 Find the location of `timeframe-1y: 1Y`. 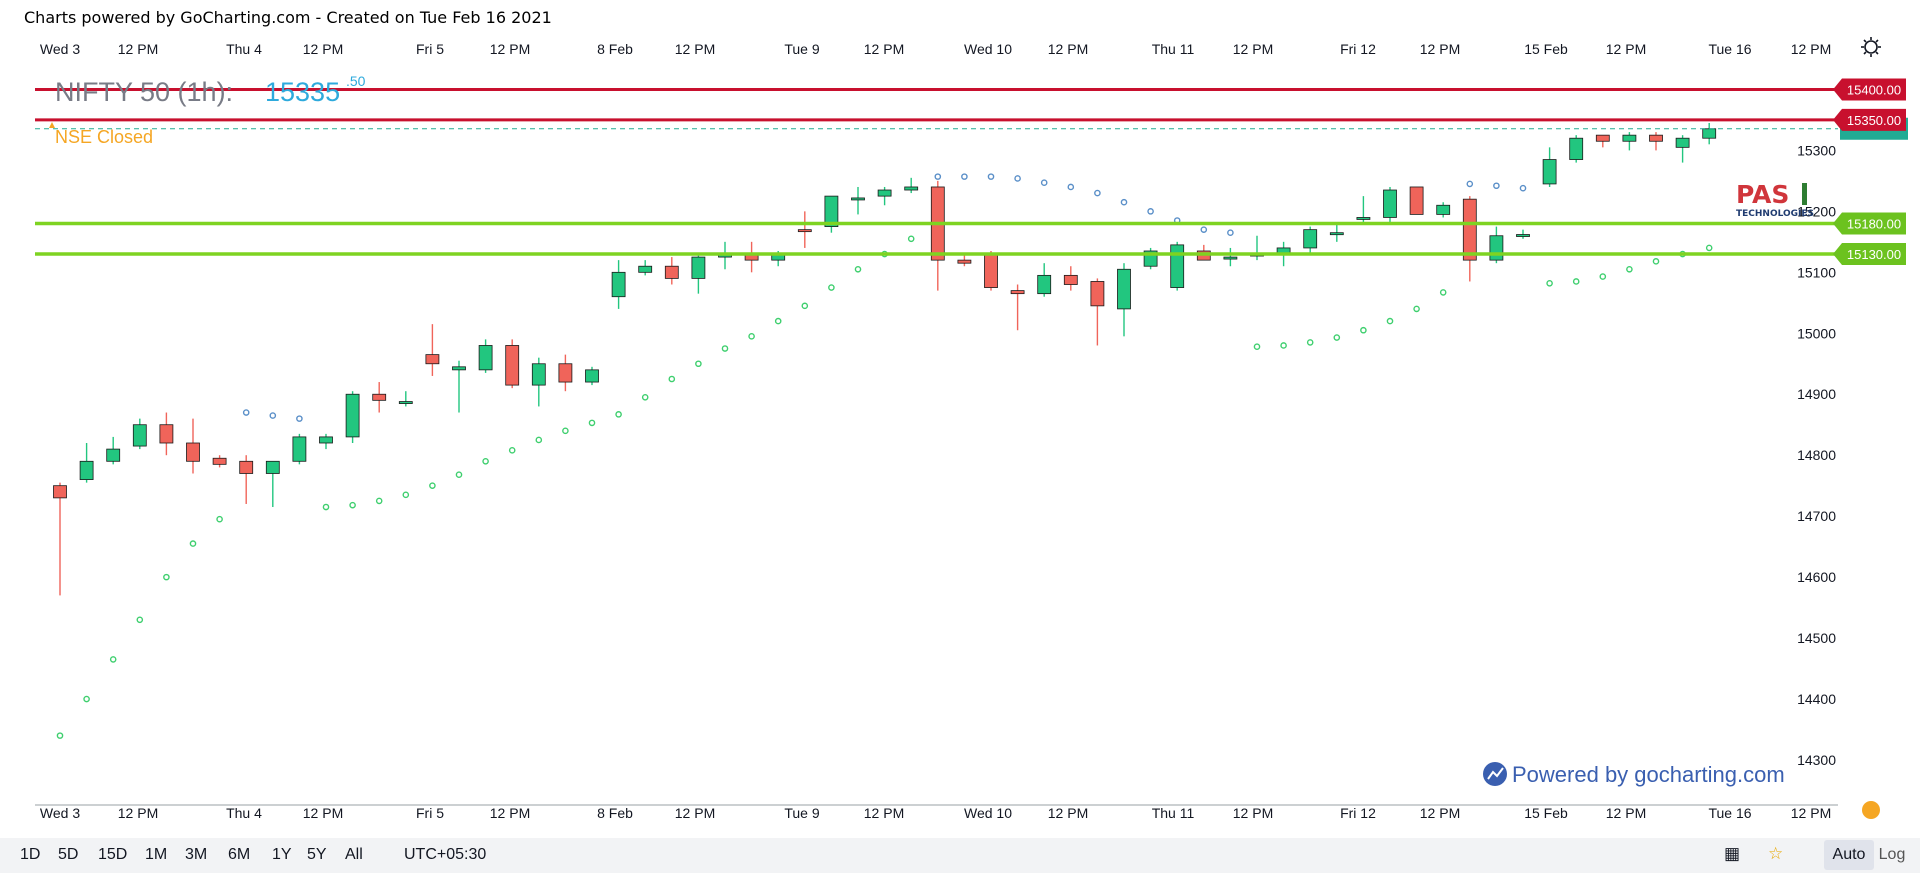

timeframe-1y: 1Y is located at coordinates (282, 854).